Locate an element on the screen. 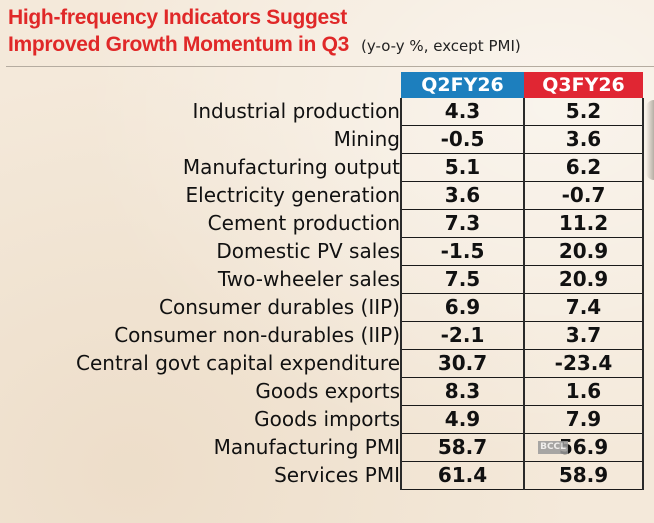  cell-q3: 58.9 is located at coordinates (584, 475).